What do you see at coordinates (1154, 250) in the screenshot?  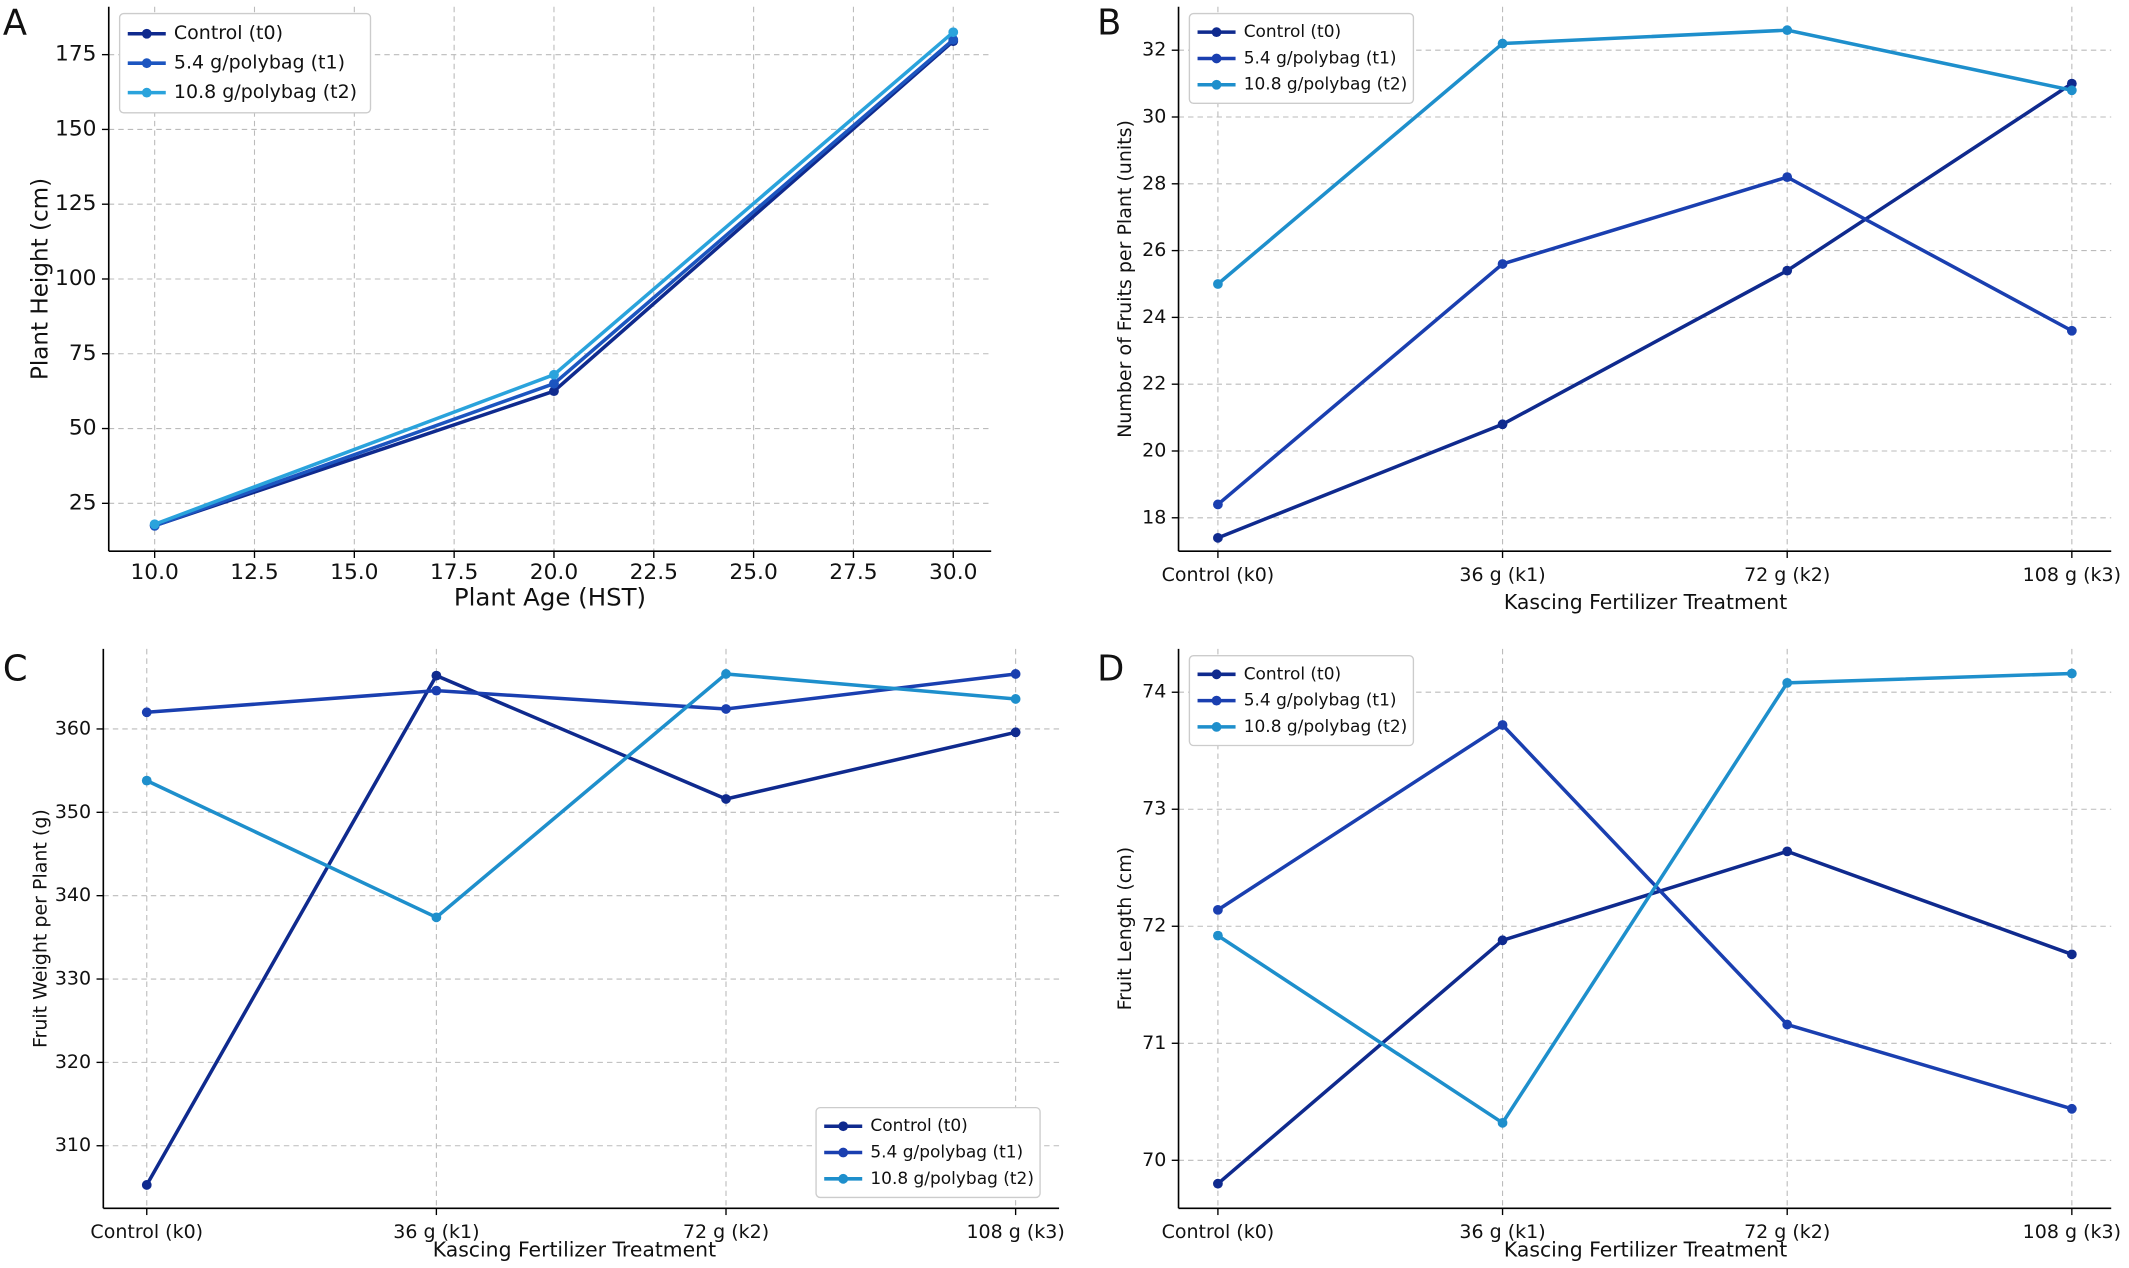 I see `y-tick-label: 26` at bounding box center [1154, 250].